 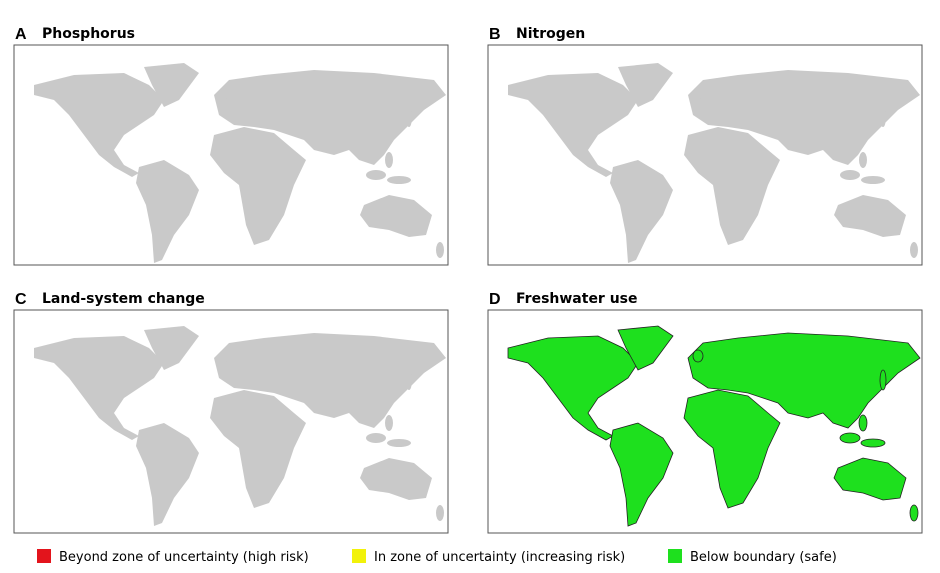 What do you see at coordinates (495, 299) in the screenshot?
I see `panel-letter: D` at bounding box center [495, 299].